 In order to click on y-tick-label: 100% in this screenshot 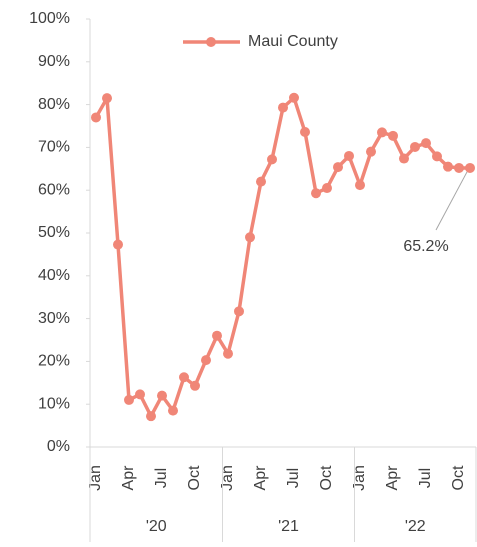, I will do `click(49, 18)`.